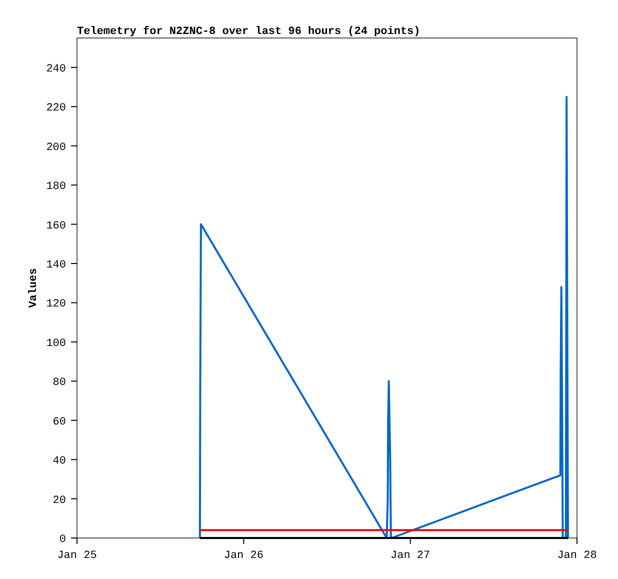 The image size is (618, 579). What do you see at coordinates (59, 383) in the screenshot?
I see `y-tick-label: 80` at bounding box center [59, 383].